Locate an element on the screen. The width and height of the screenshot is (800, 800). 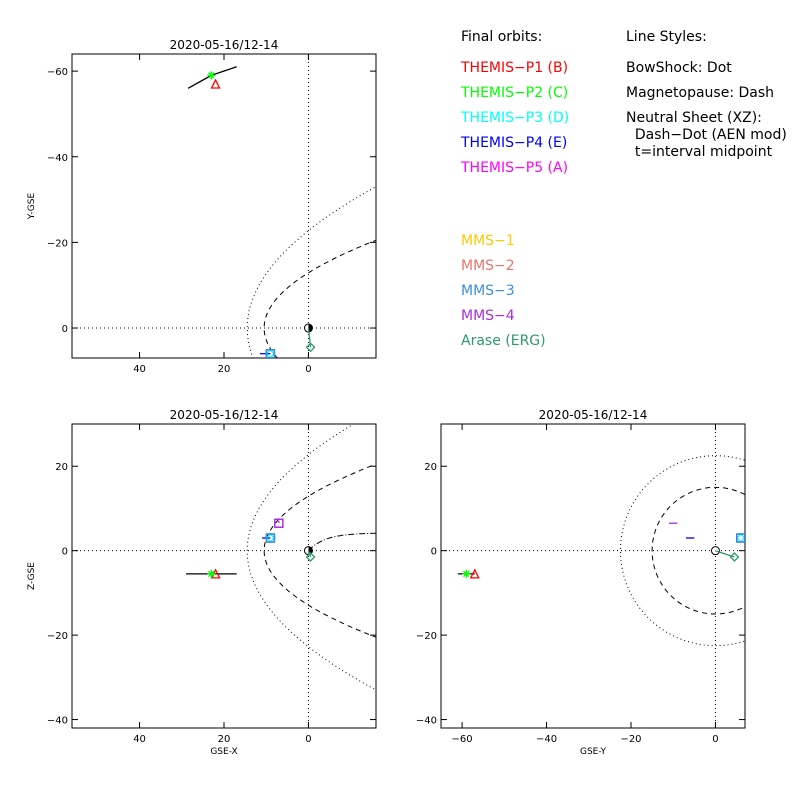
x-tick-label: −60 is located at coordinates (462, 739).